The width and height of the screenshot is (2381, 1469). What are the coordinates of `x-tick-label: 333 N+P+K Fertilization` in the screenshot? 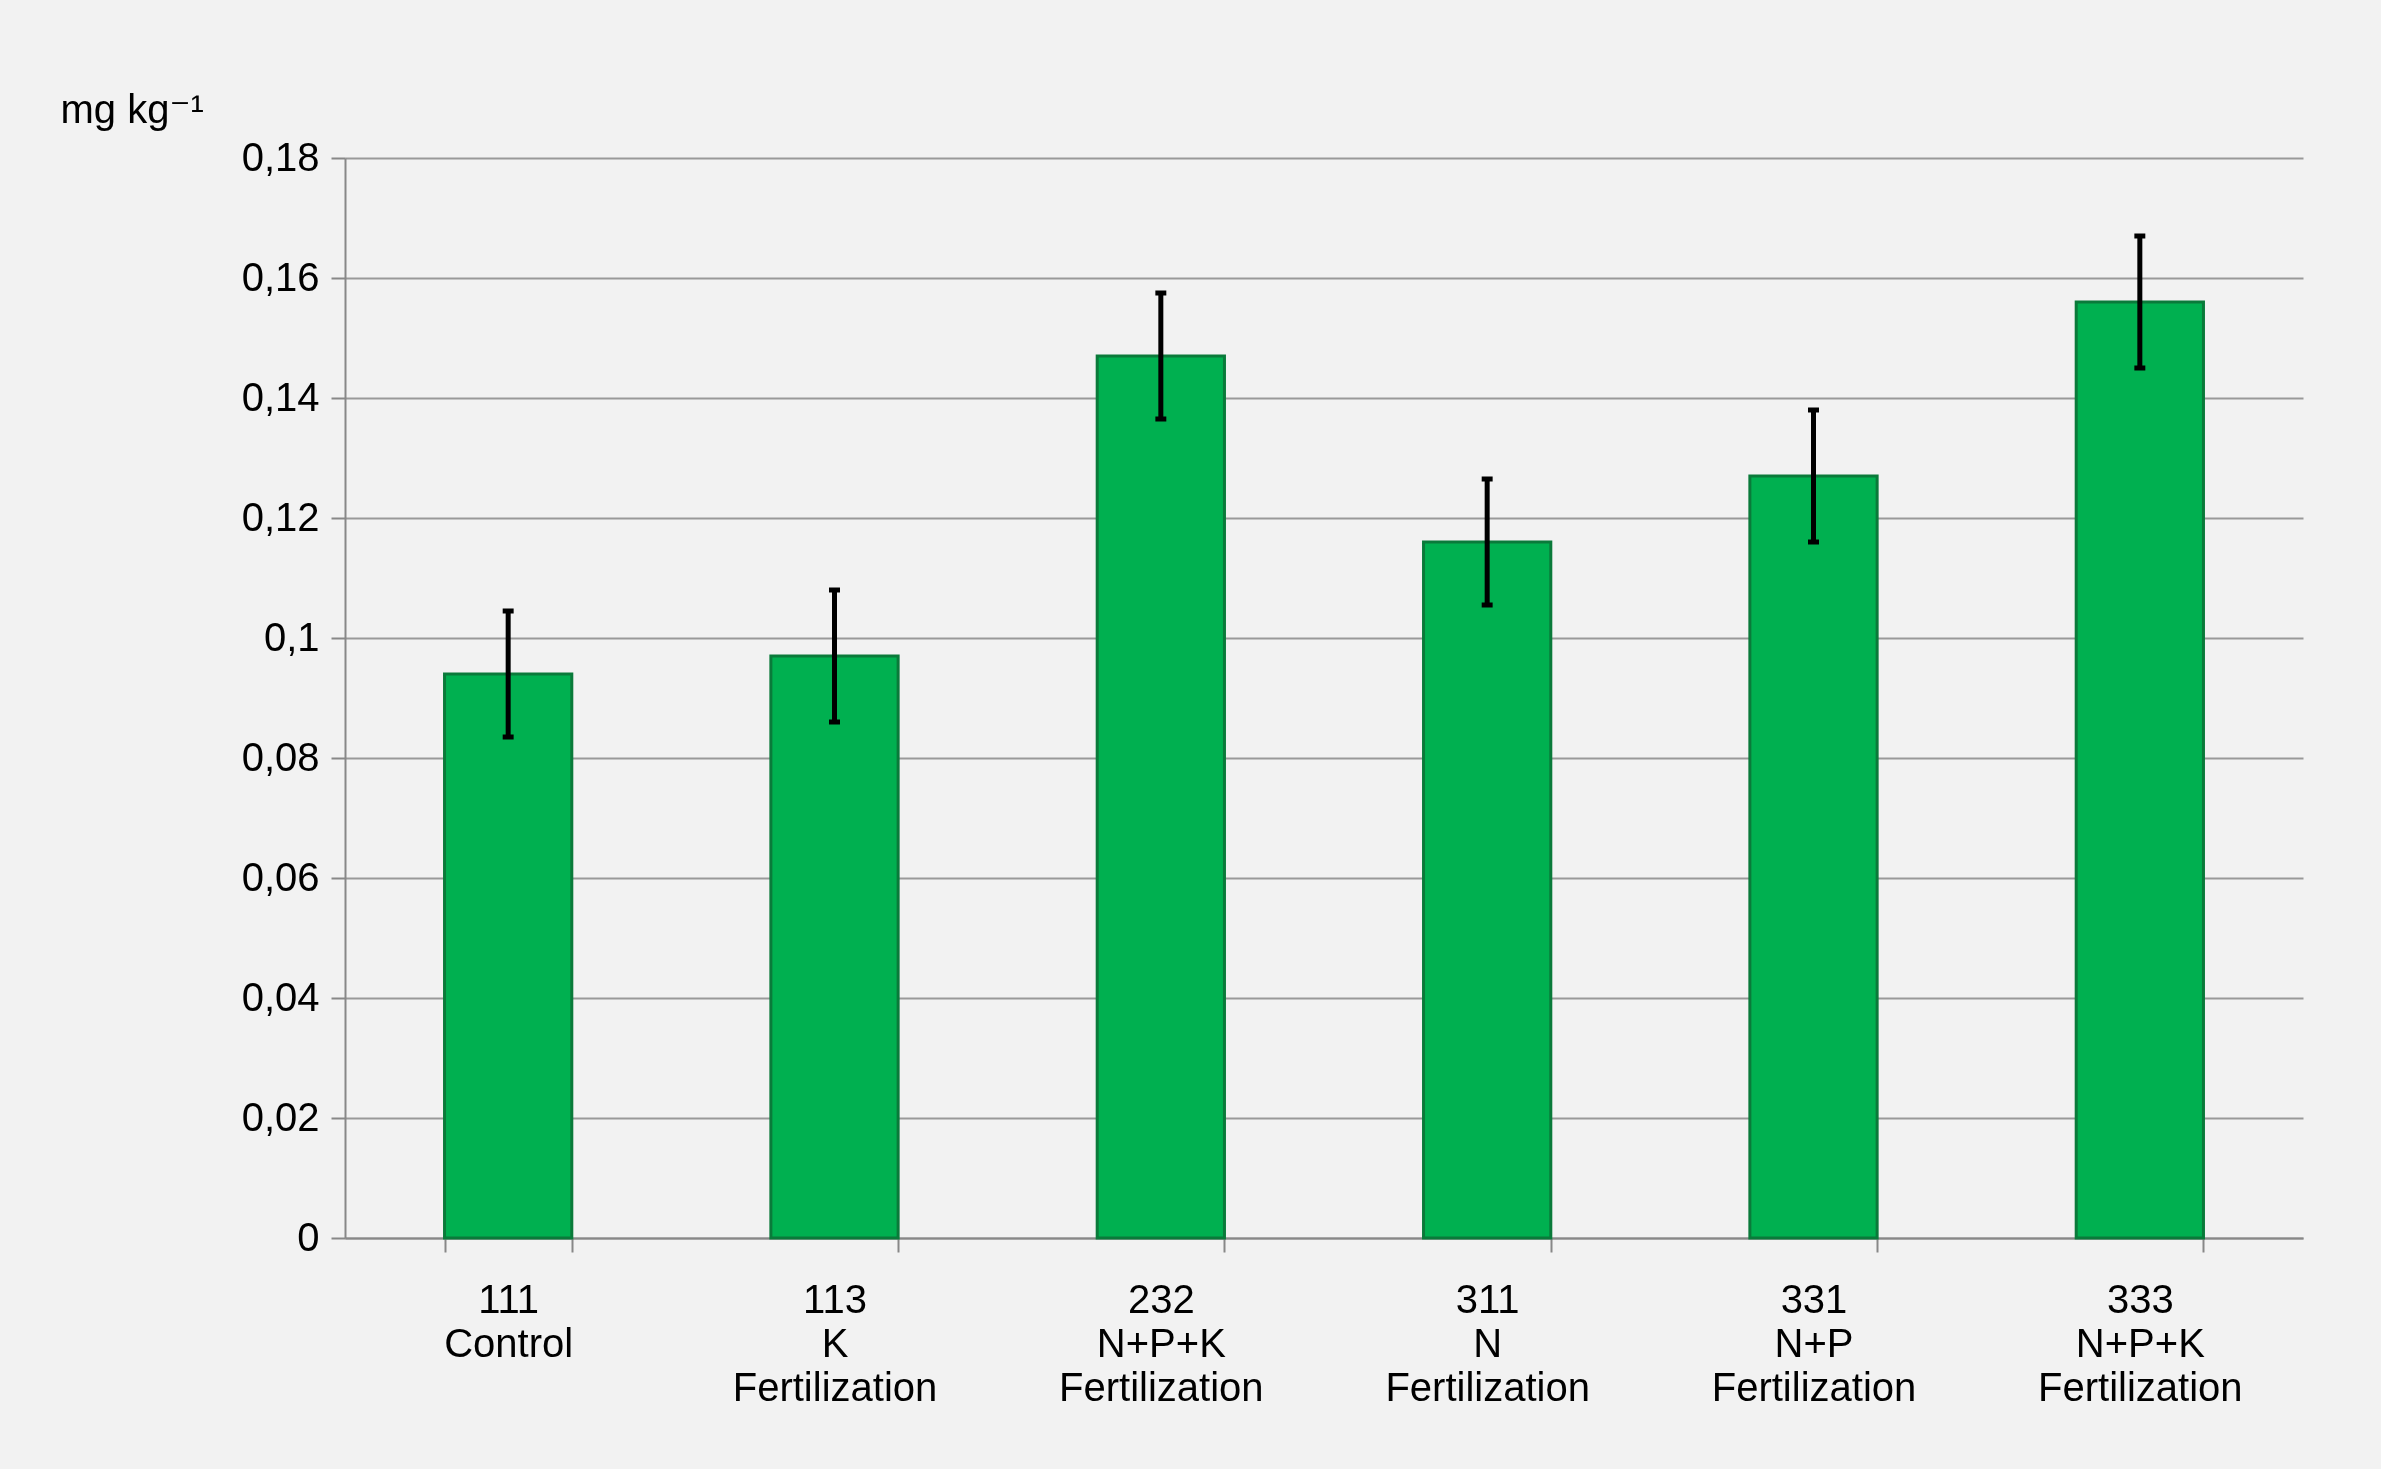 It's located at (2140, 1342).